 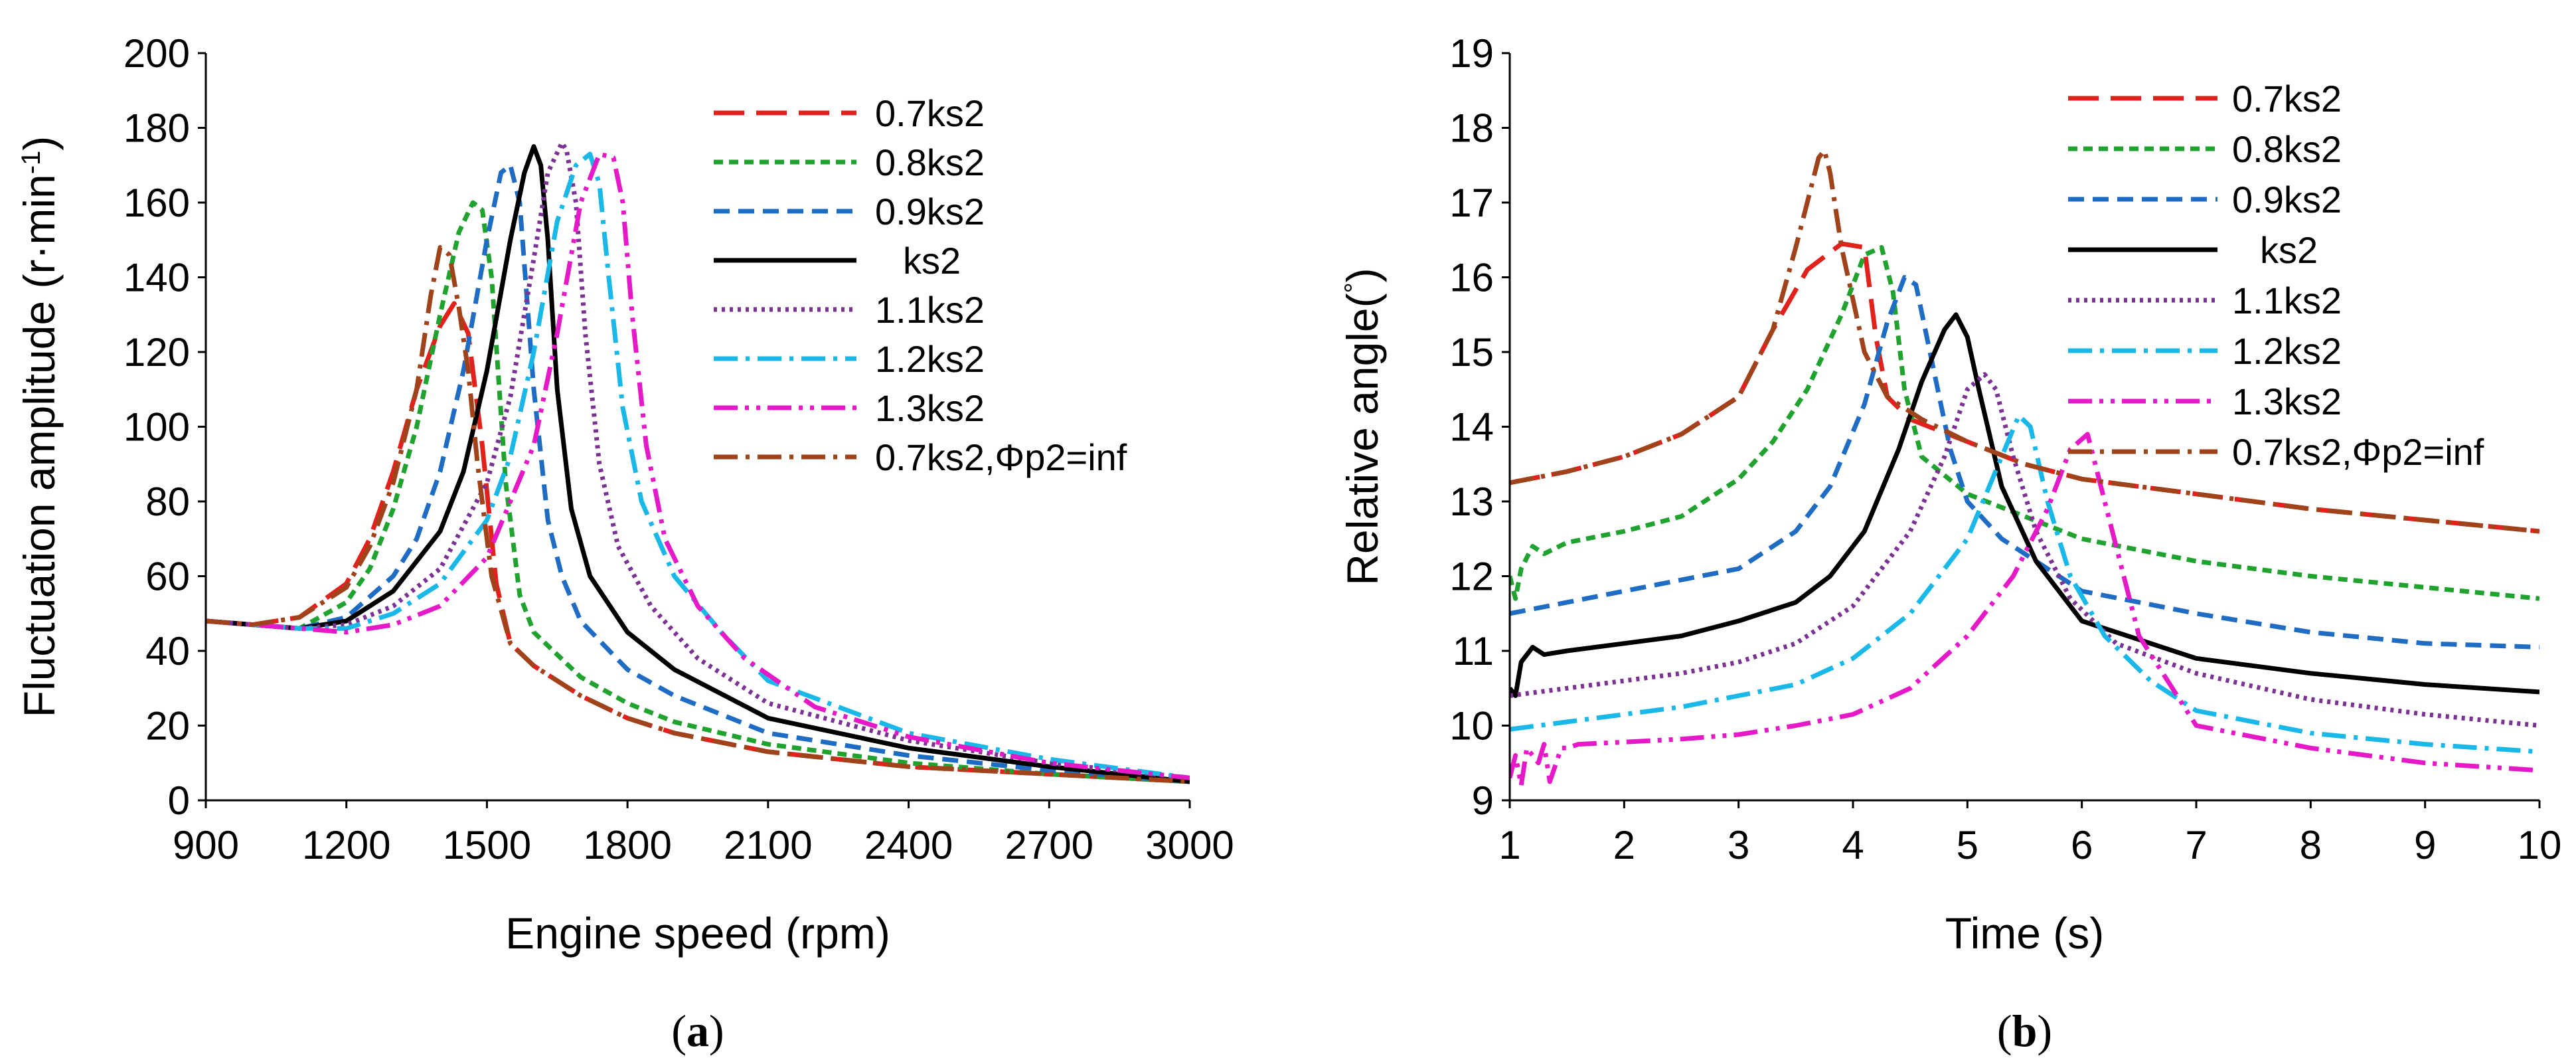 I want to click on panel-a-x-tick-label: 2100, so click(x=768, y=845).